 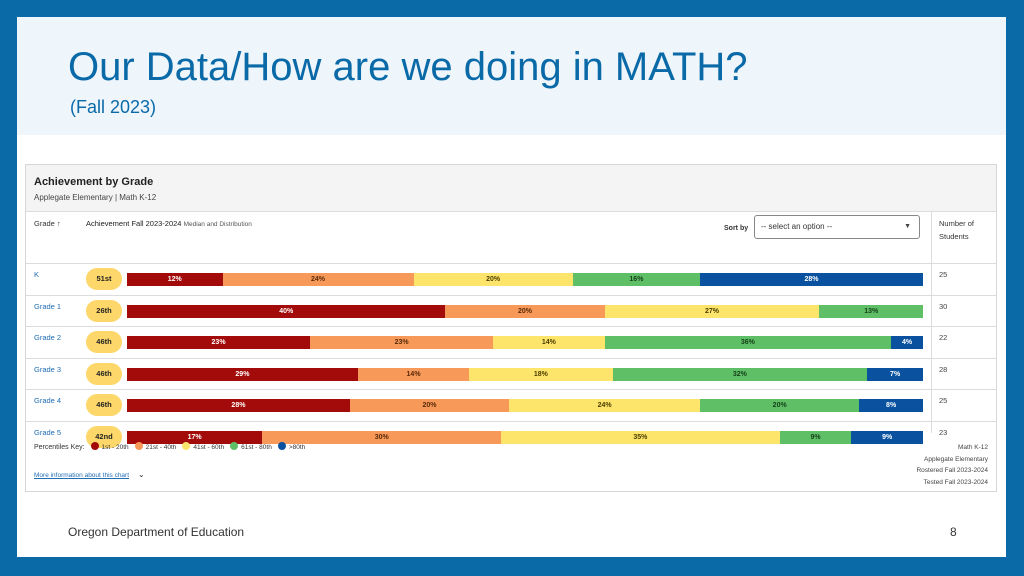 I want to click on distribution-bar: 28% 20% 24% 20% 8%, so click(x=525, y=406).